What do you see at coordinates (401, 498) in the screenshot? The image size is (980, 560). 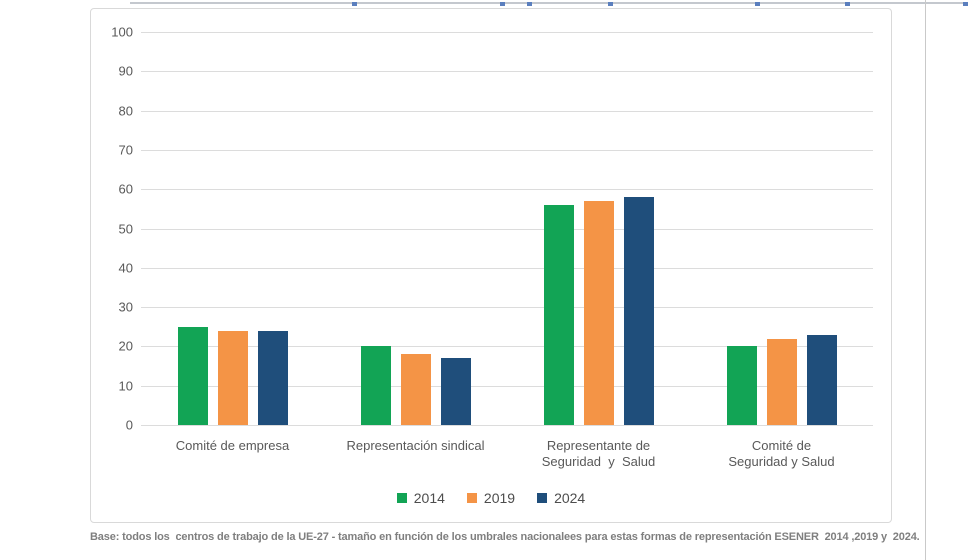 I see `legend-swatch-2014` at bounding box center [401, 498].